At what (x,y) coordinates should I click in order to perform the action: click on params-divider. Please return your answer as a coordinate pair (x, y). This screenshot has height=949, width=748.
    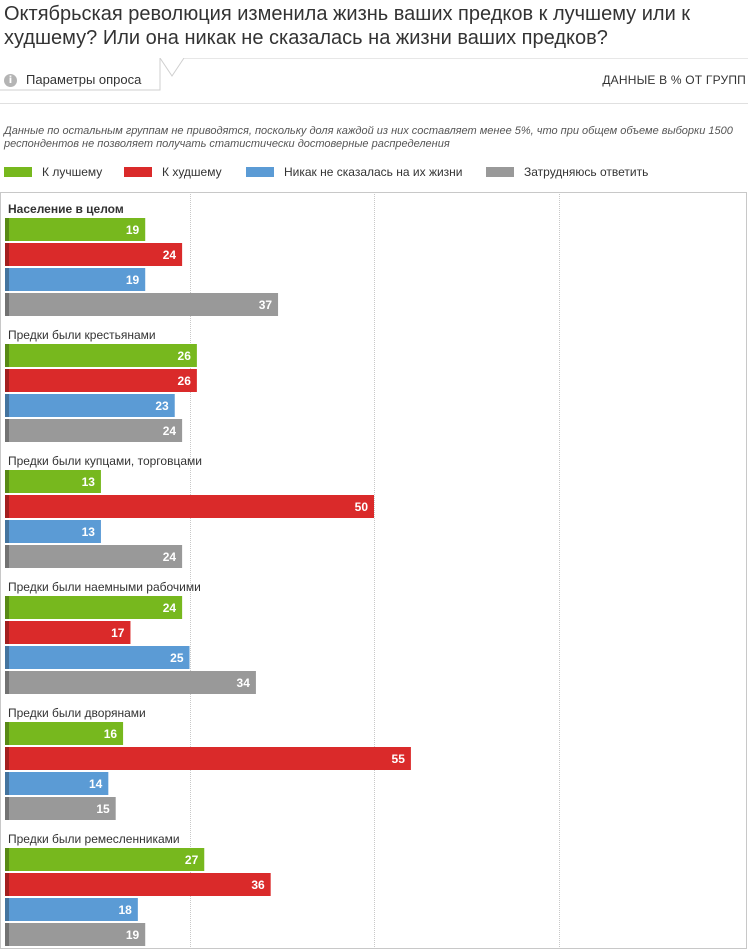
    Looking at the image, I should click on (374, 81).